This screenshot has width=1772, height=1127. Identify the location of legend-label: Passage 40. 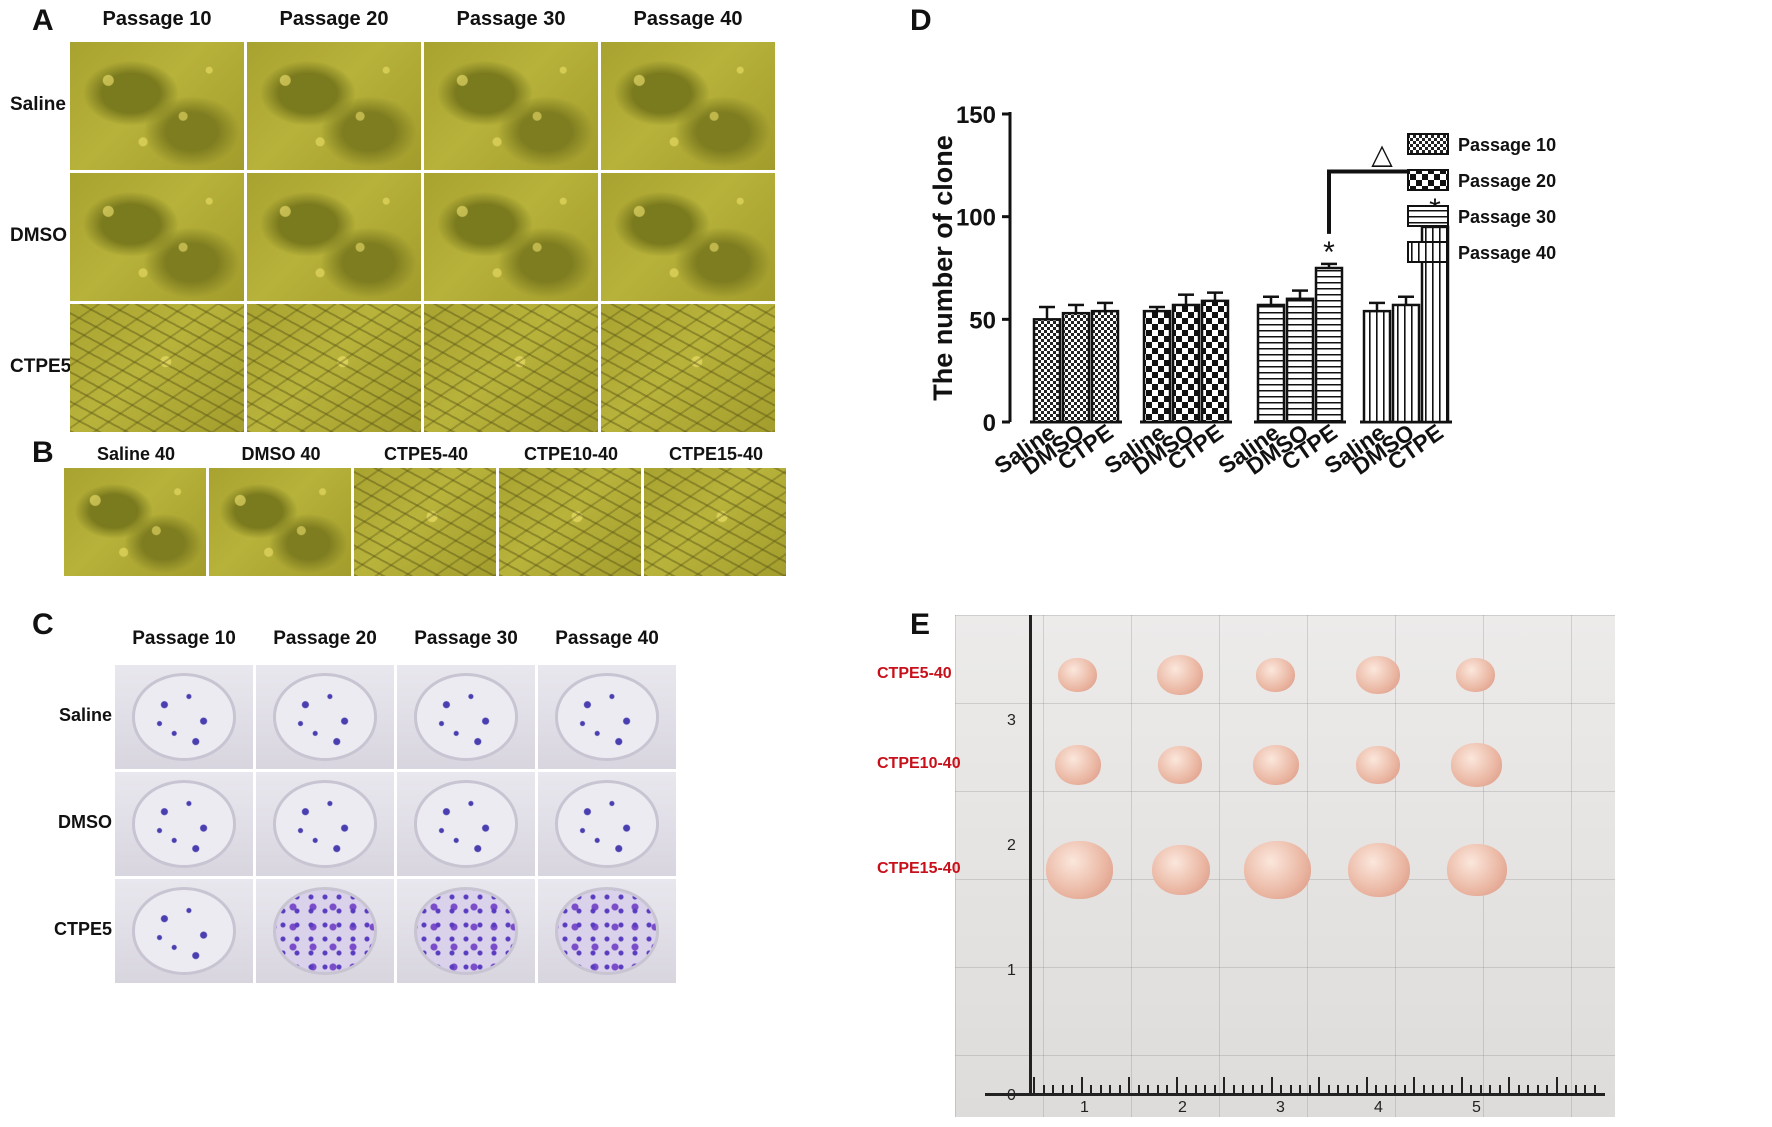
(1507, 253).